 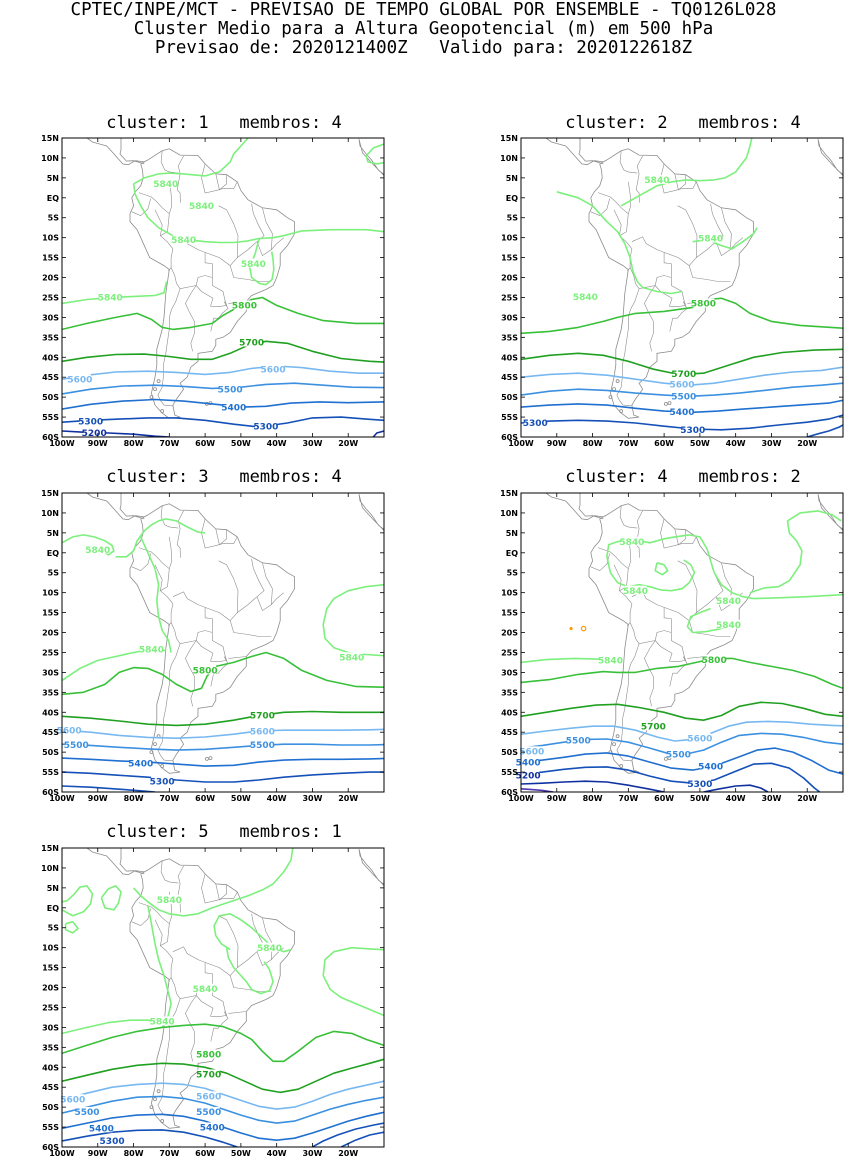 What do you see at coordinates (312, 1153) in the screenshot?
I see `lon-tick-label: 30W` at bounding box center [312, 1153].